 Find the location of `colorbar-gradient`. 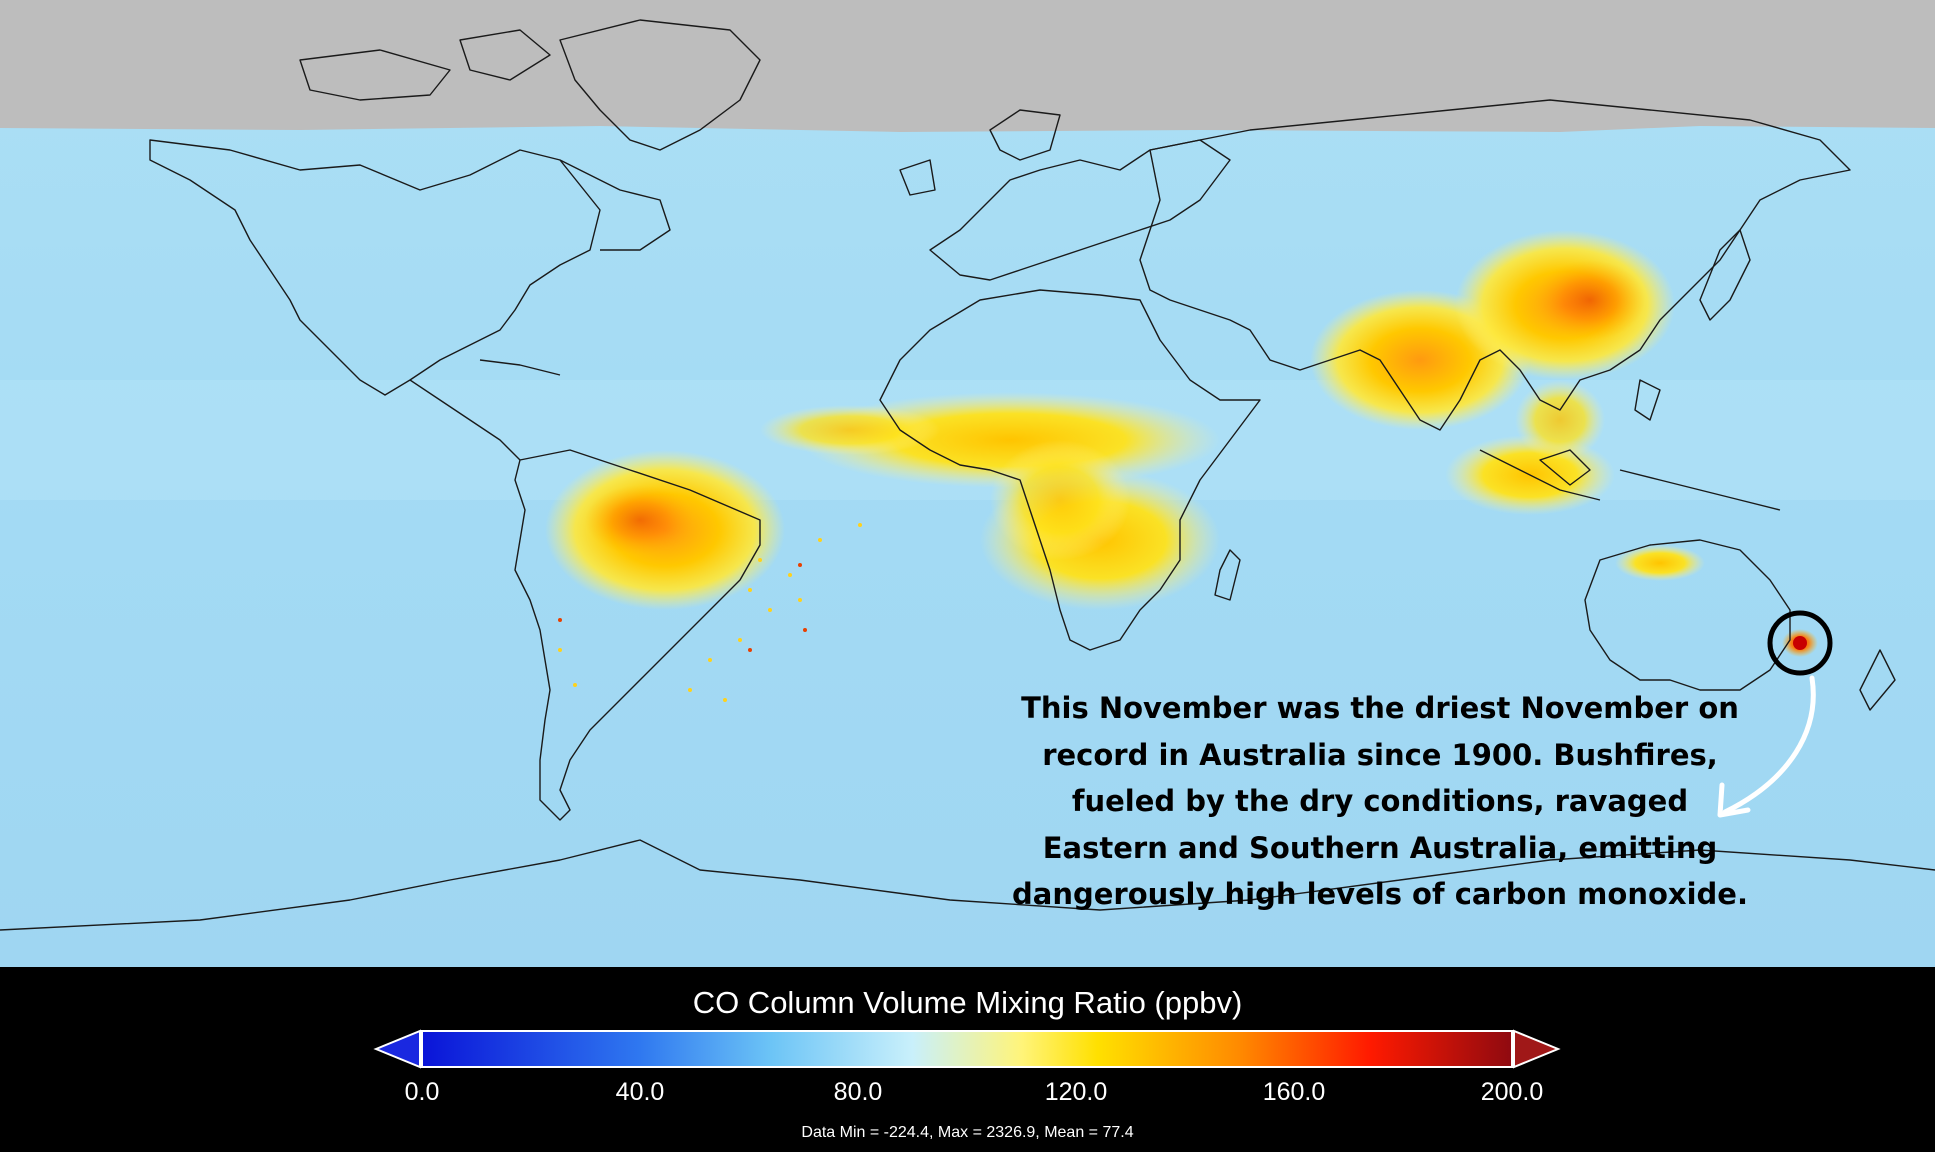

colorbar-gradient is located at coordinates (967, 1049).